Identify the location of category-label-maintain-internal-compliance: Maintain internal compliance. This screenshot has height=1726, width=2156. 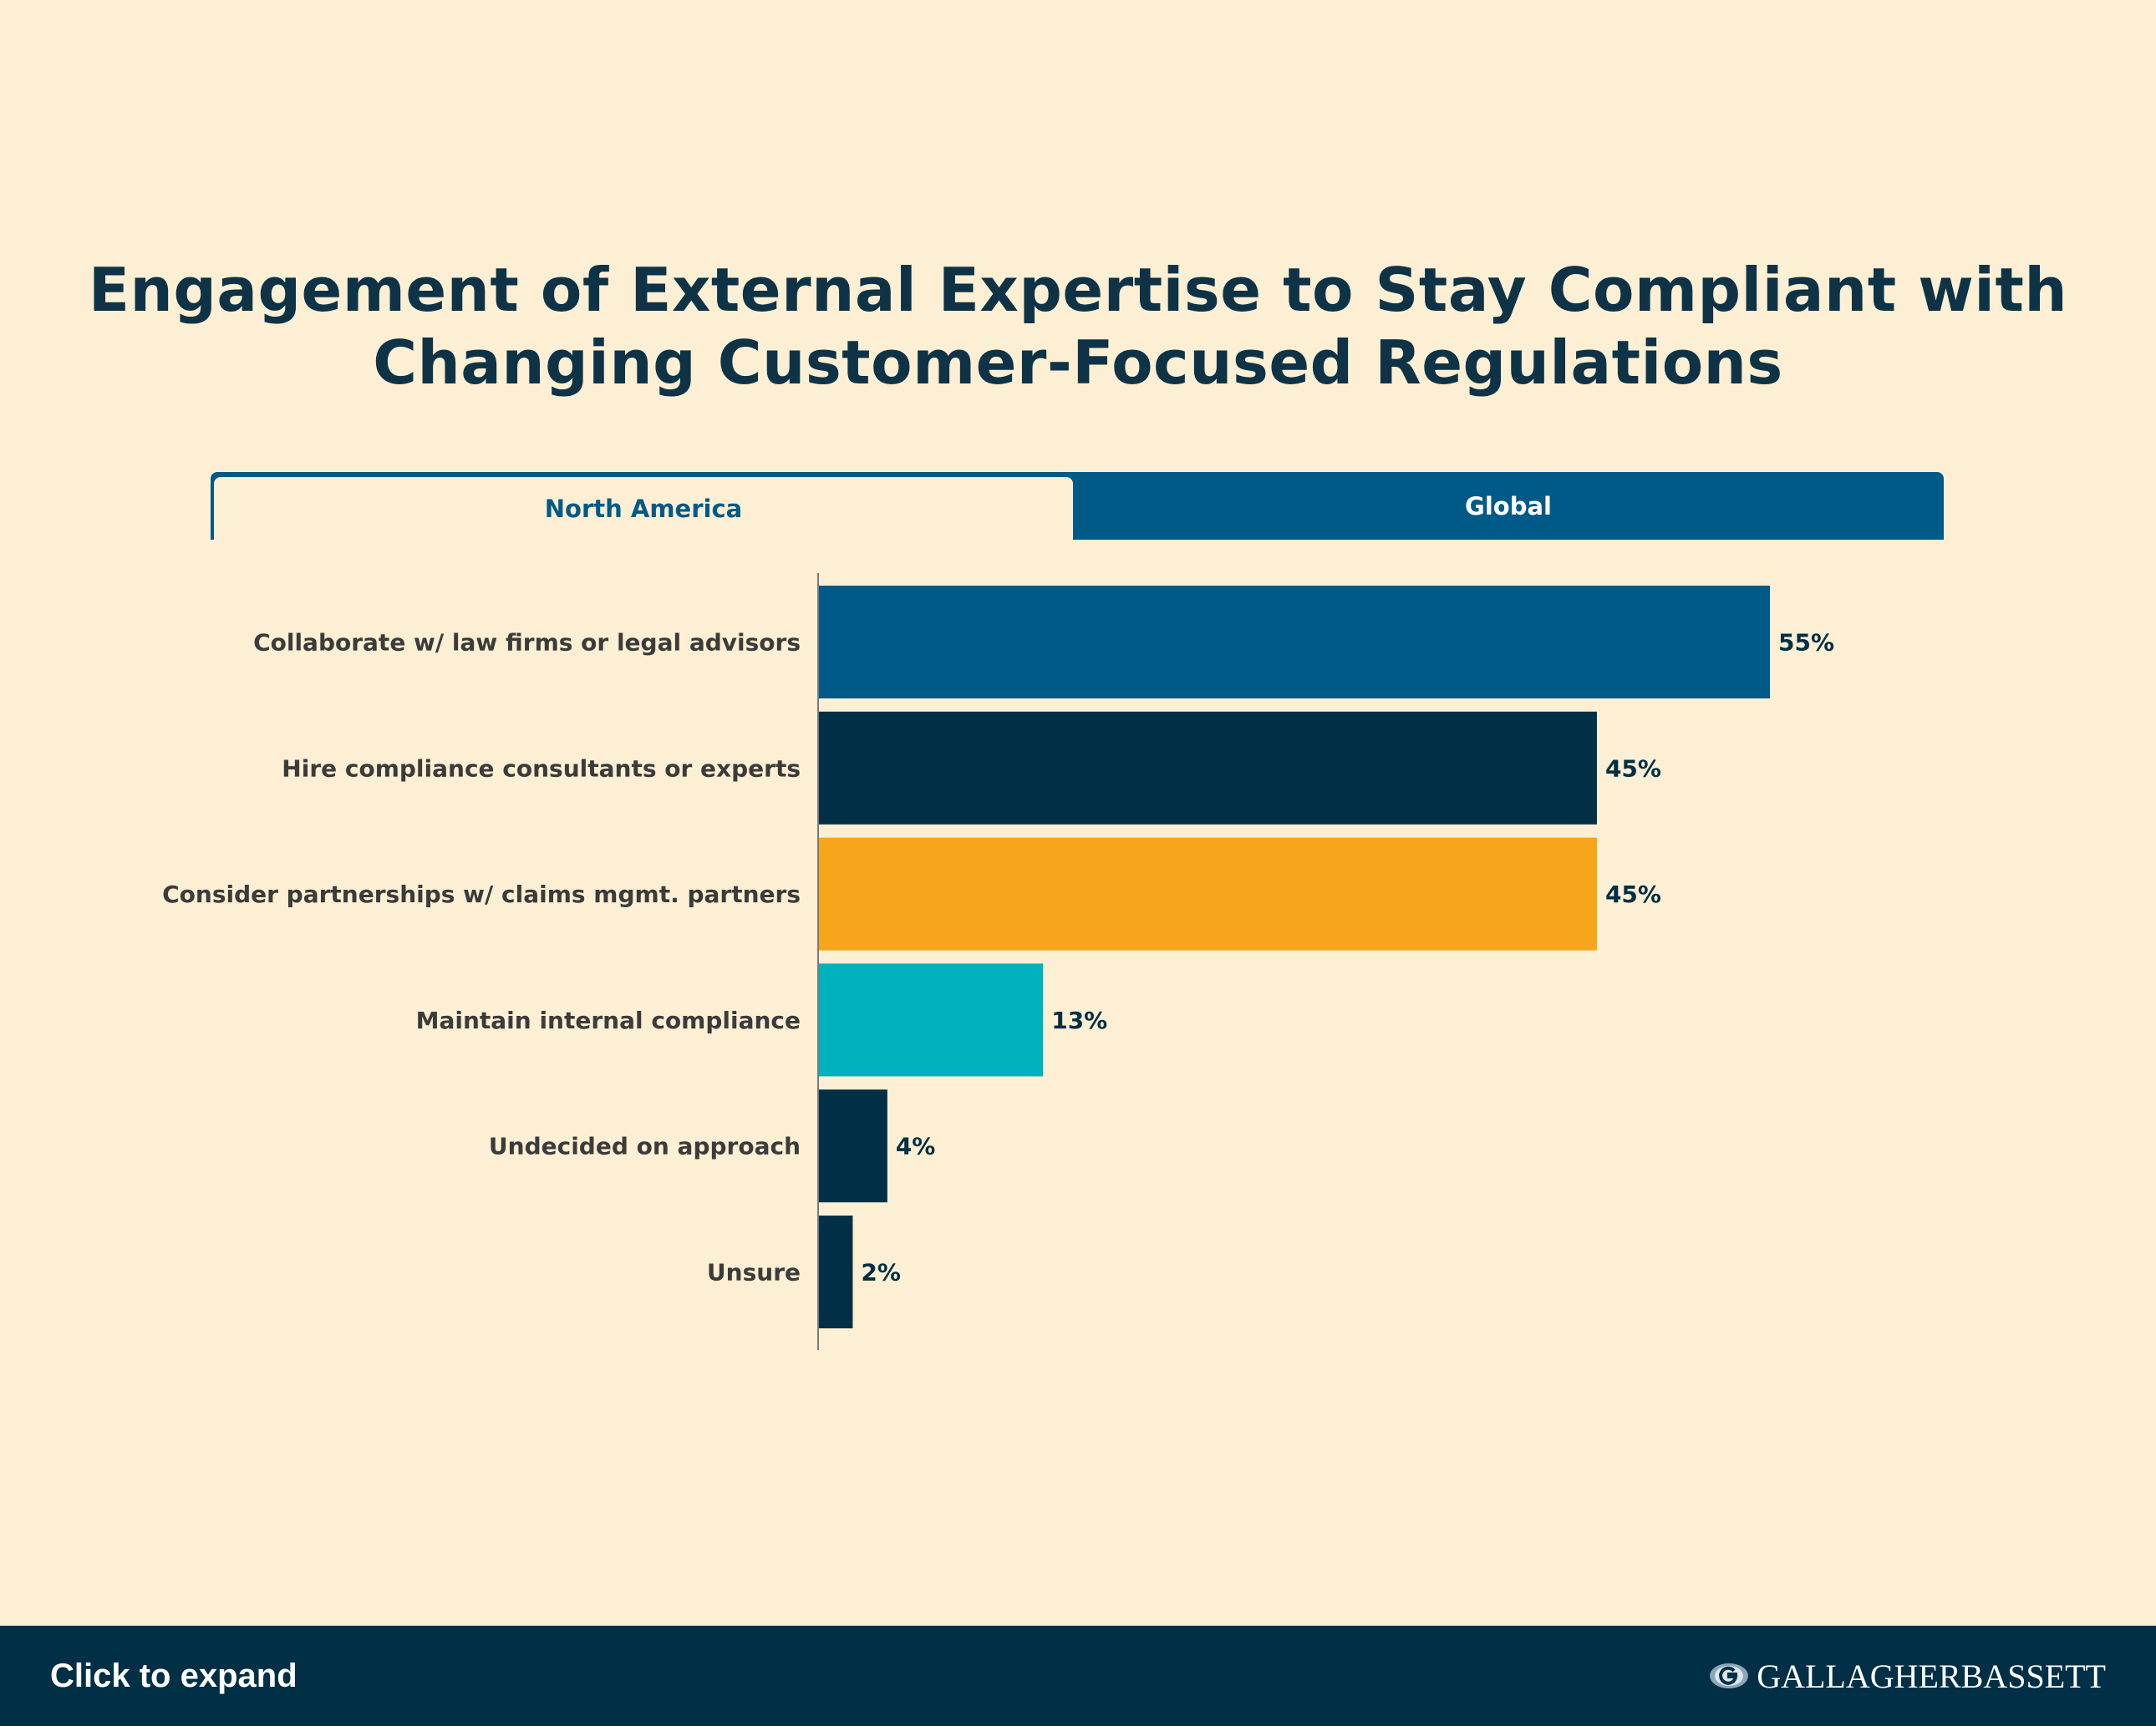
(608, 1020).